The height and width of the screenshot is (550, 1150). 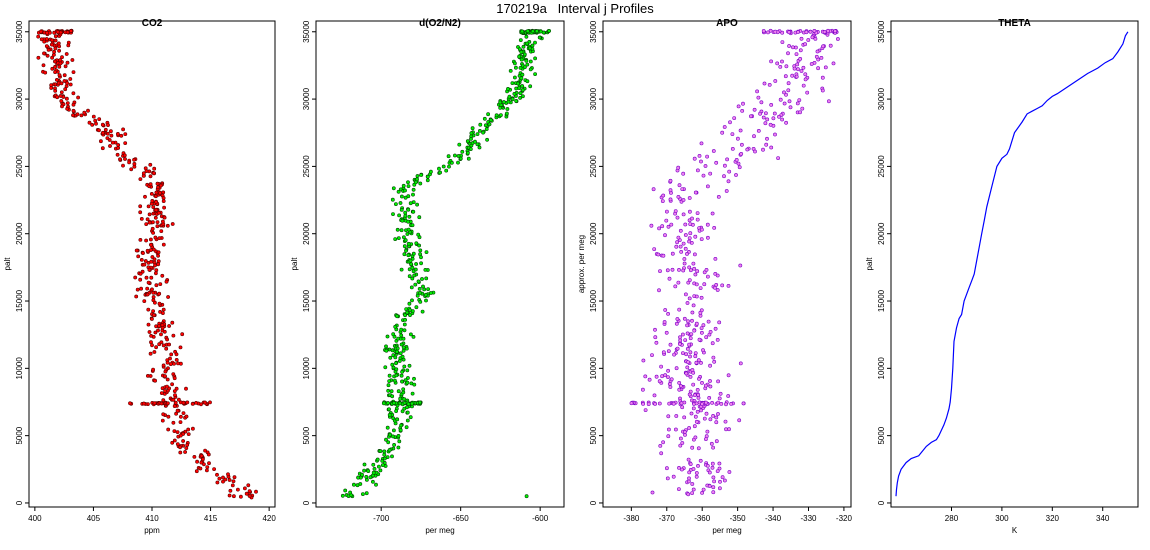 What do you see at coordinates (1014, 23) in the screenshot?
I see `panel-title: THETA` at bounding box center [1014, 23].